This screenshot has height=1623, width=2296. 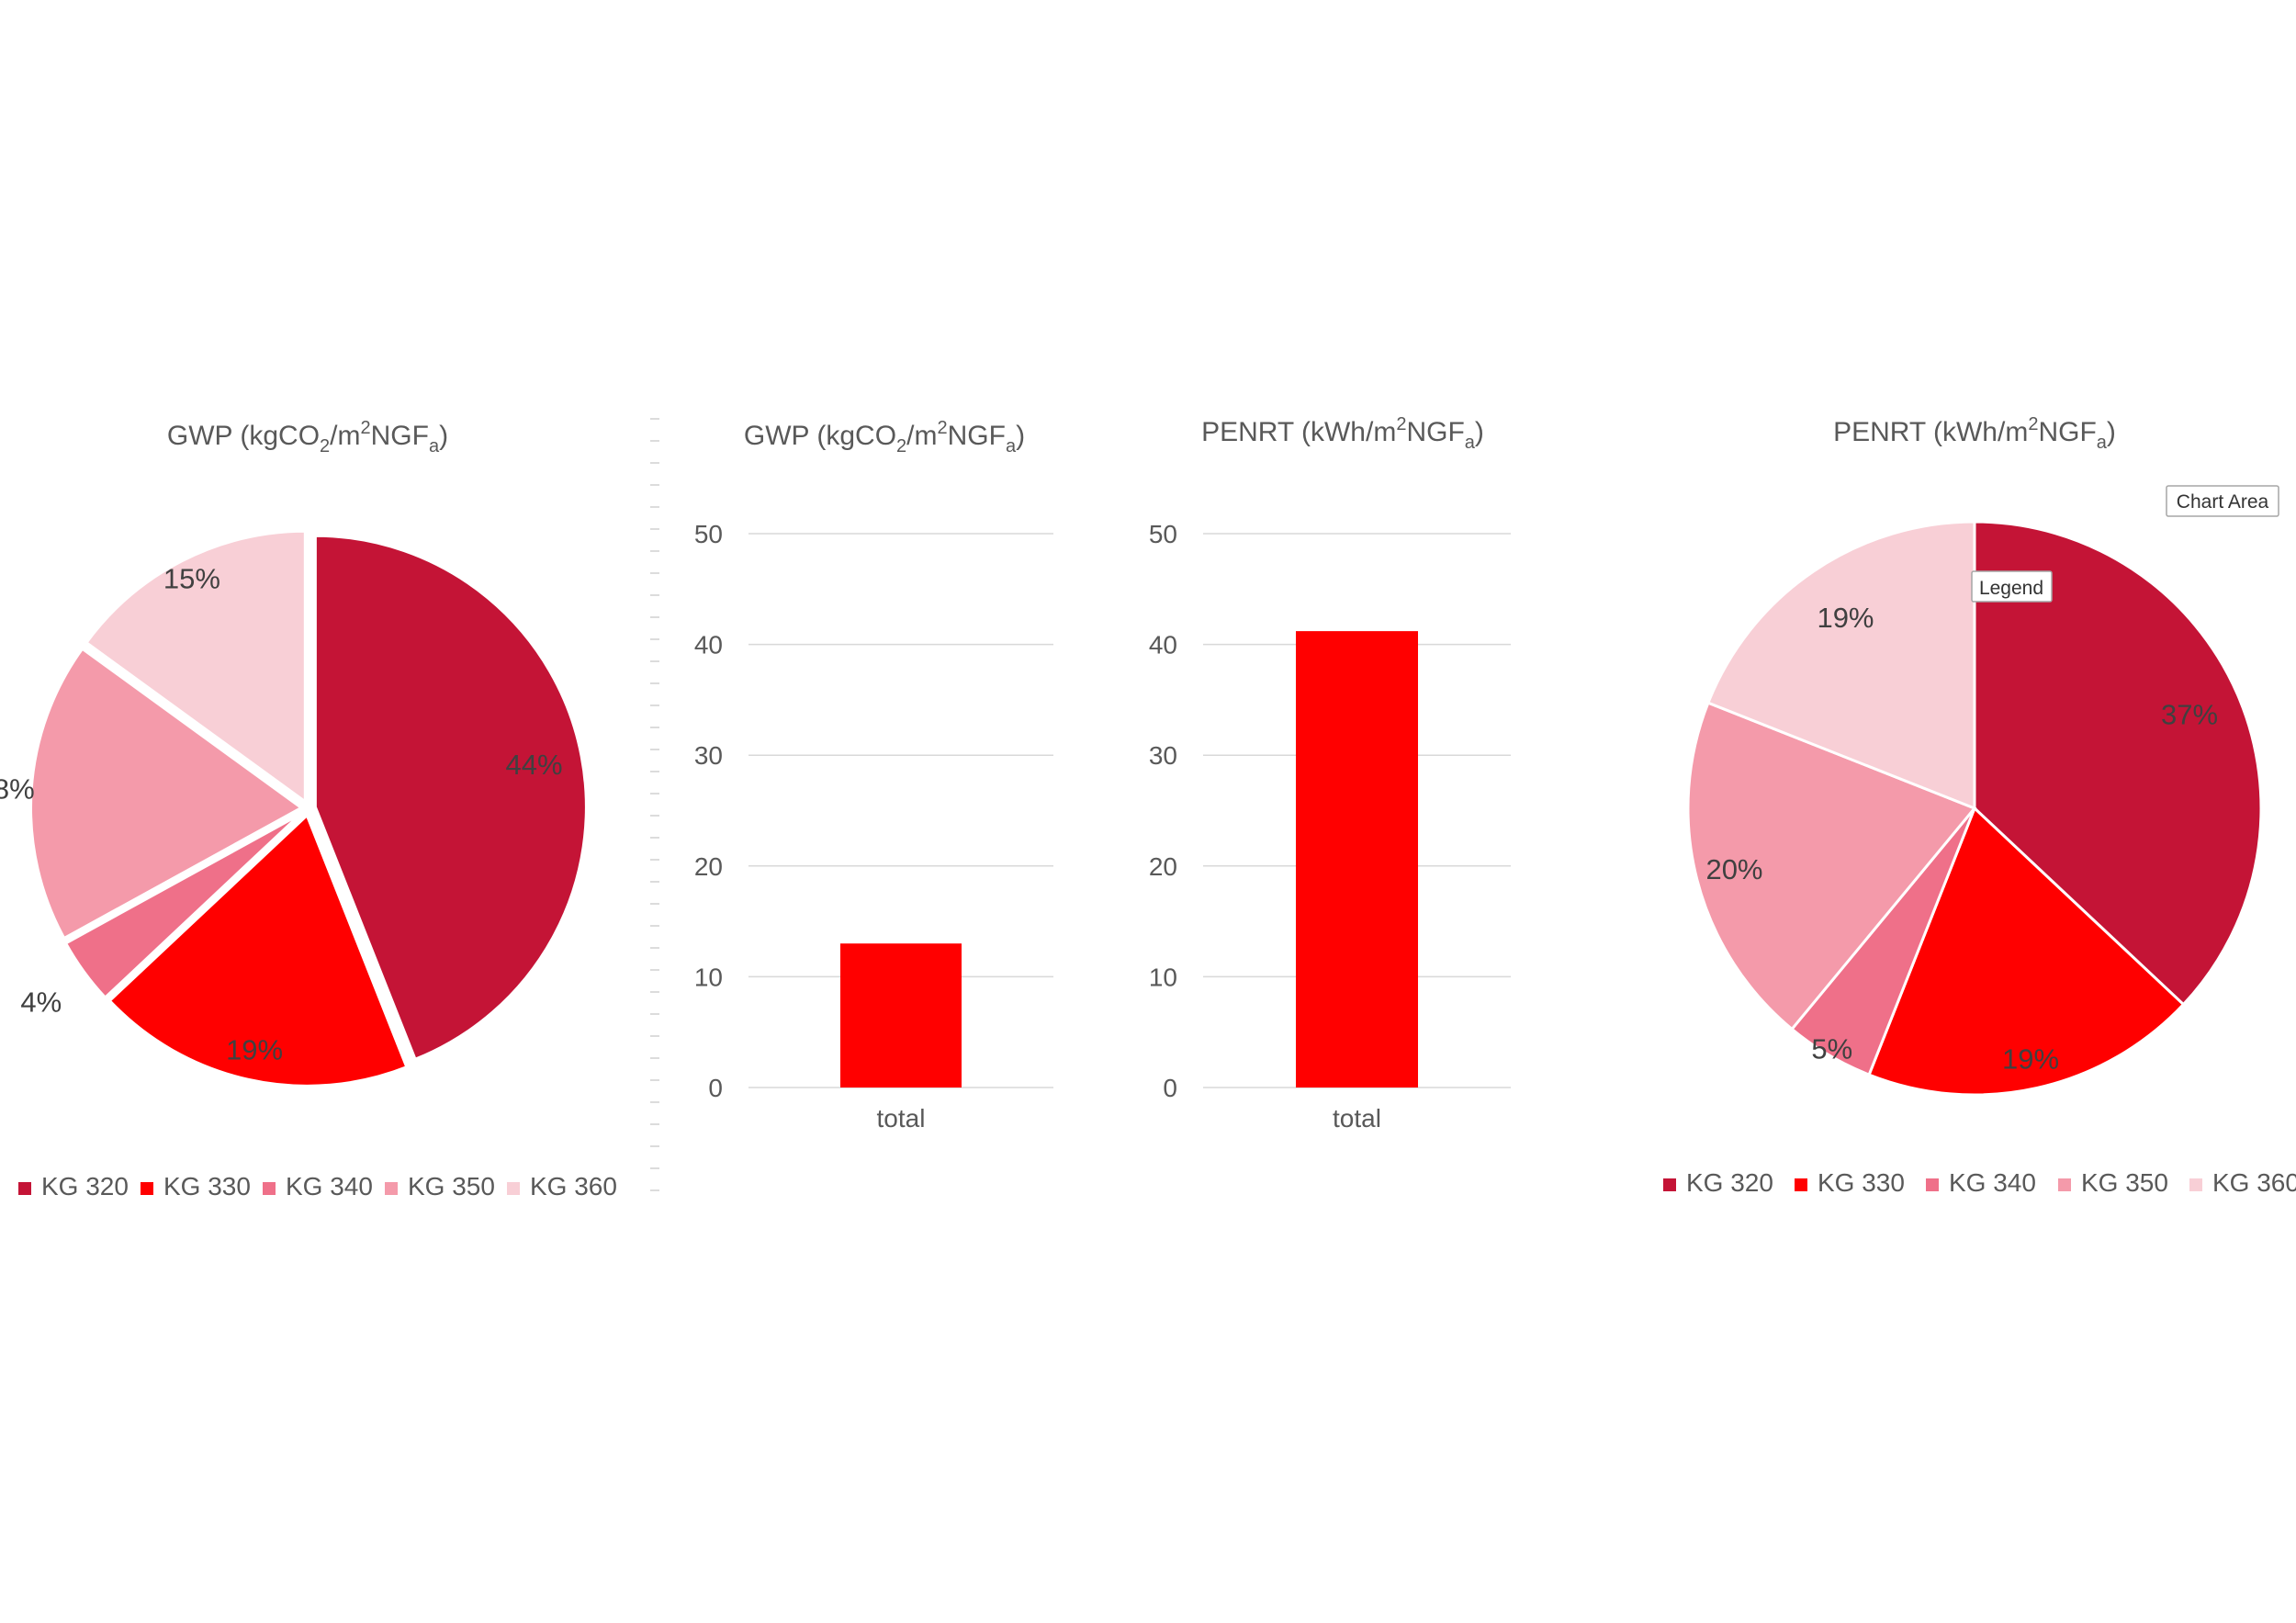 What do you see at coordinates (1832, 1049) in the screenshot?
I see `penrt-pie-label-kg-340: 5%` at bounding box center [1832, 1049].